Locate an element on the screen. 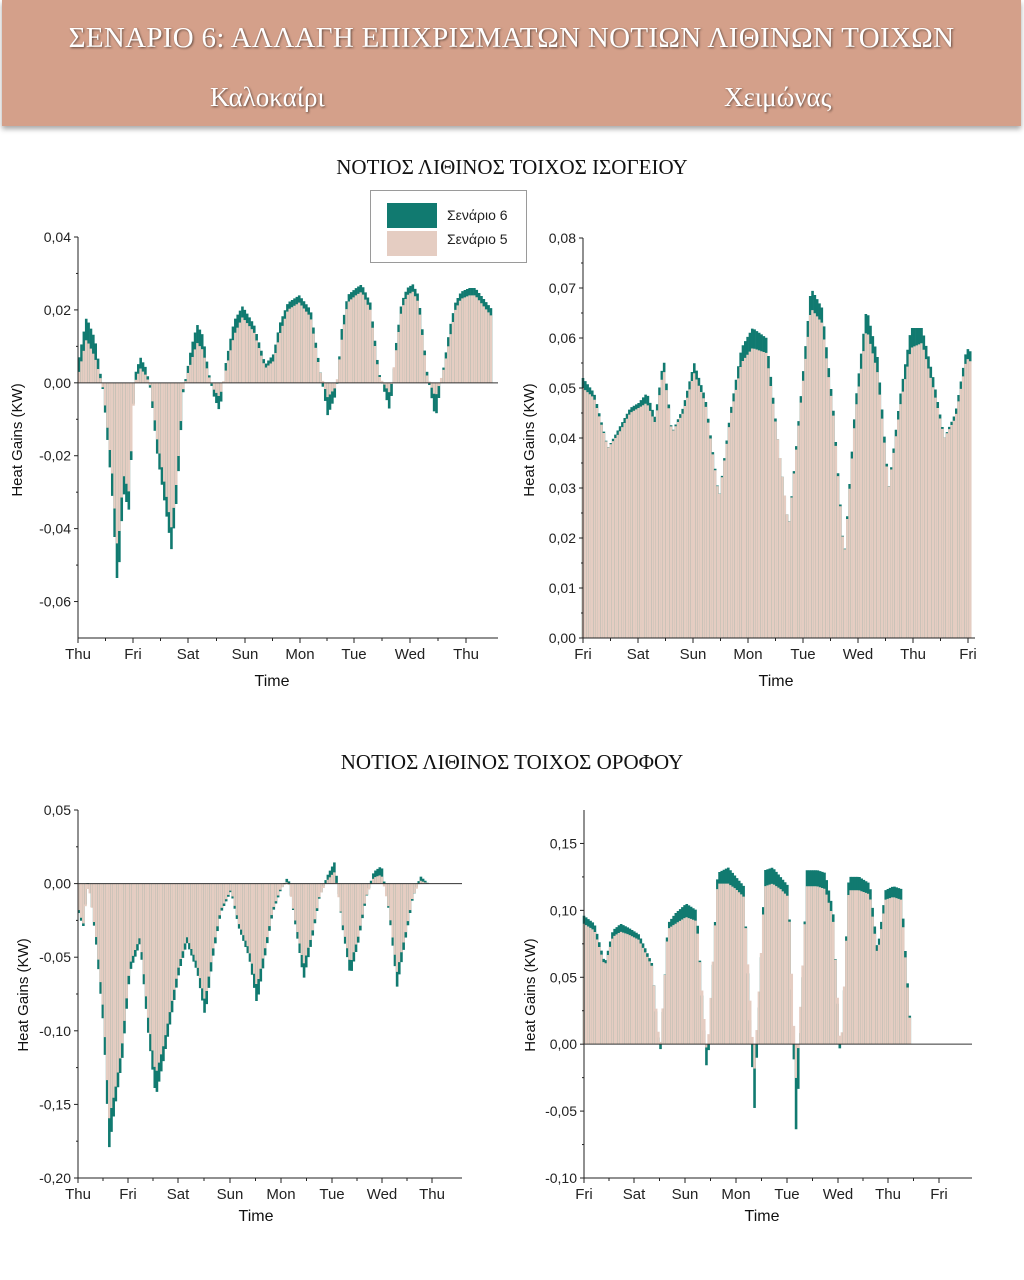 This screenshot has width=1024, height=1280. y-tick-label: -0,20 is located at coordinates (55, 1178).